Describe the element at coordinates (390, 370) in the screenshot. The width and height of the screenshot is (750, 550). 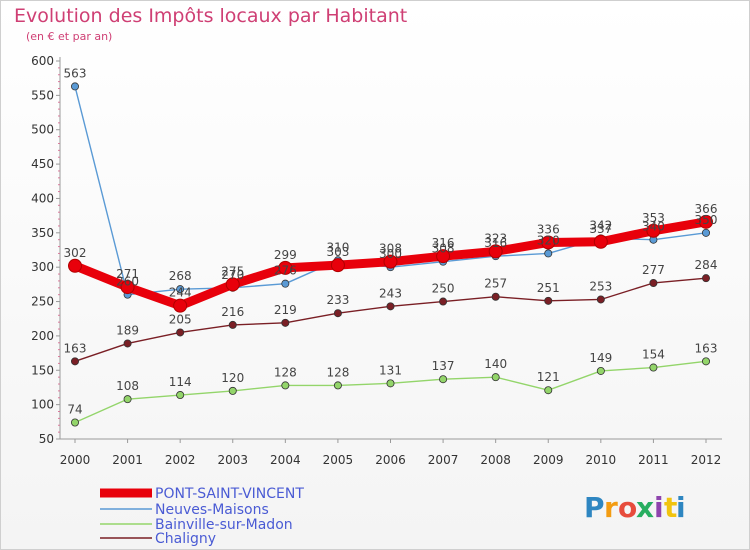
I see `data-label: 131` at that location.